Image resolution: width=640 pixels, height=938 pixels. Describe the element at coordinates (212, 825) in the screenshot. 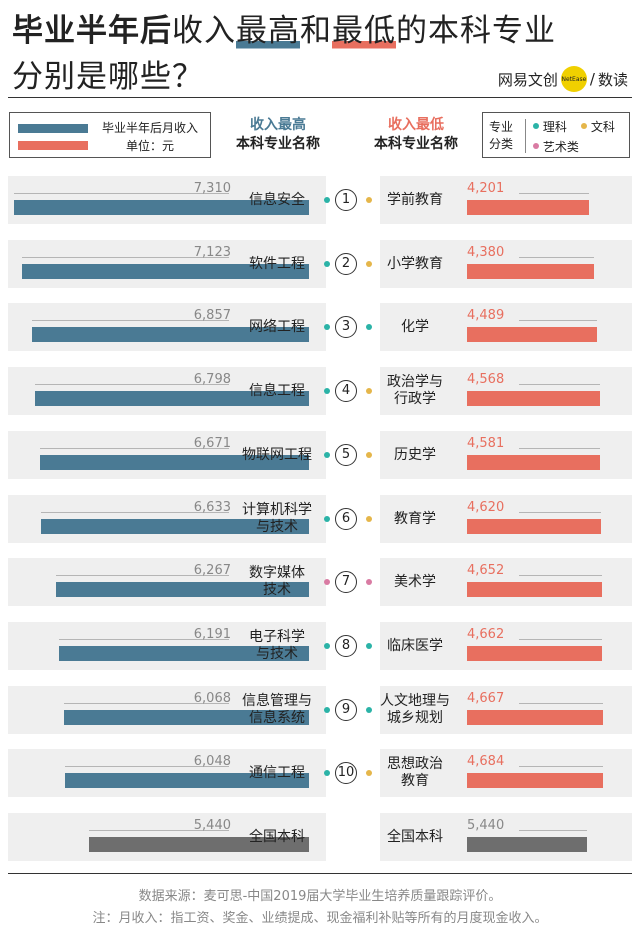

I see `national-value-left: 5,440` at that location.